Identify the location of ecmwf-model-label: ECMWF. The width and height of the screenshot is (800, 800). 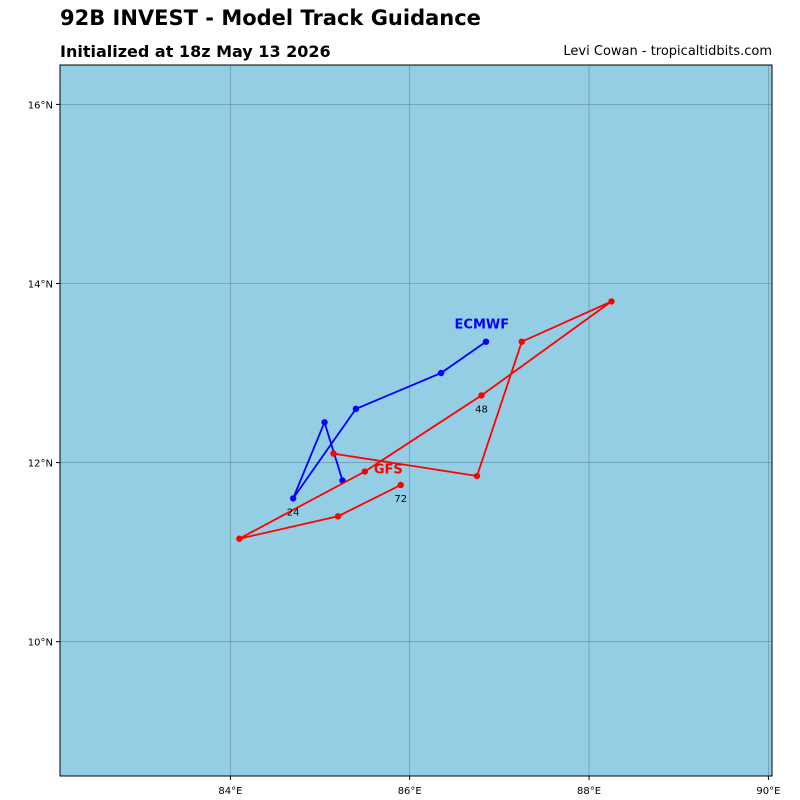
(482, 324).